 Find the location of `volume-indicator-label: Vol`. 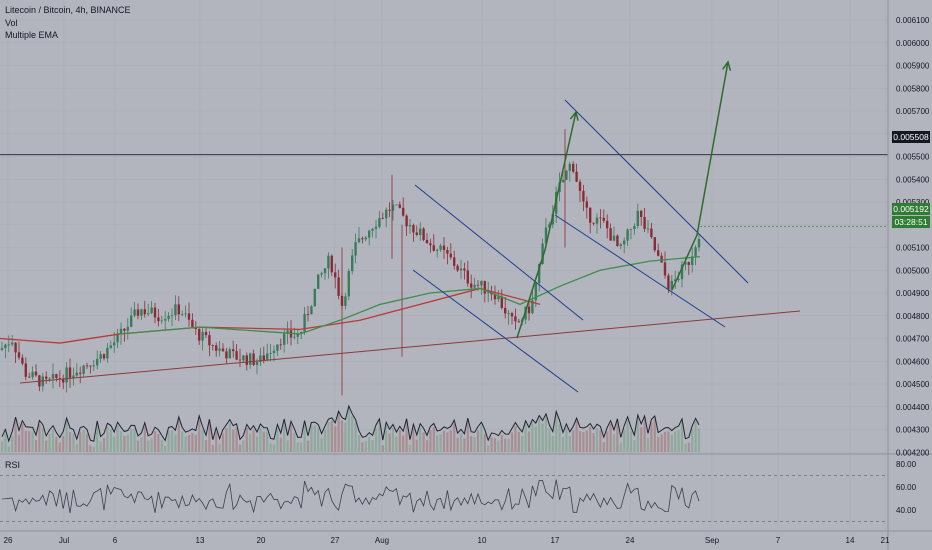

volume-indicator-label: Vol is located at coordinates (11, 23).